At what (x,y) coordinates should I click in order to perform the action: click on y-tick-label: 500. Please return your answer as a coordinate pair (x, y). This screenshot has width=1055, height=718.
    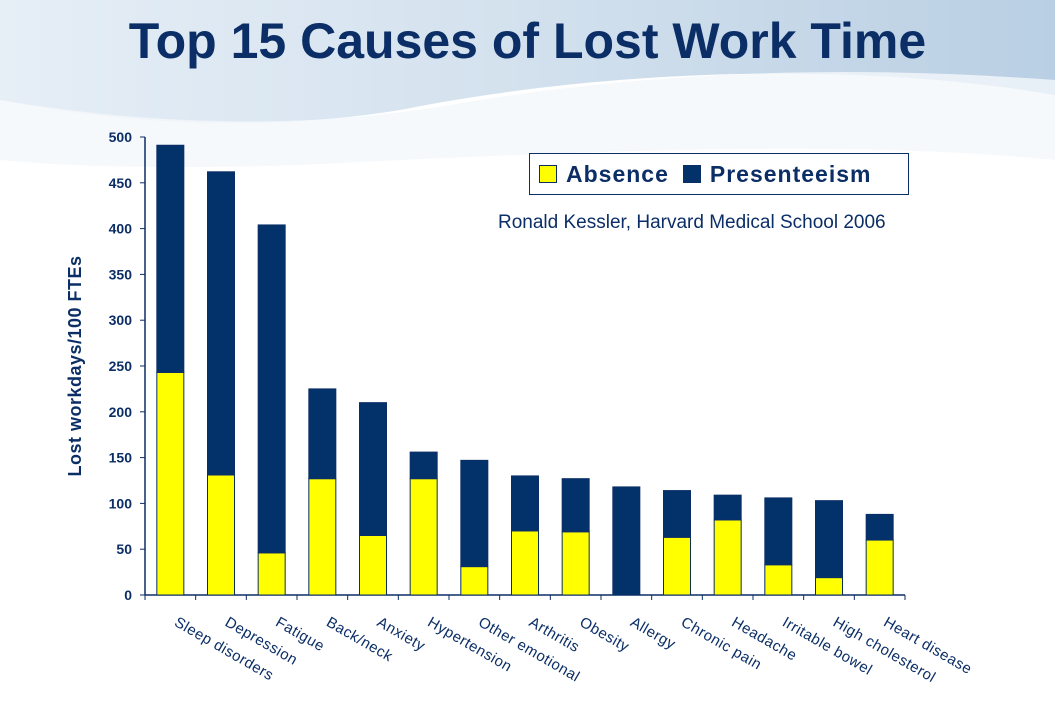
    Looking at the image, I should click on (121, 137).